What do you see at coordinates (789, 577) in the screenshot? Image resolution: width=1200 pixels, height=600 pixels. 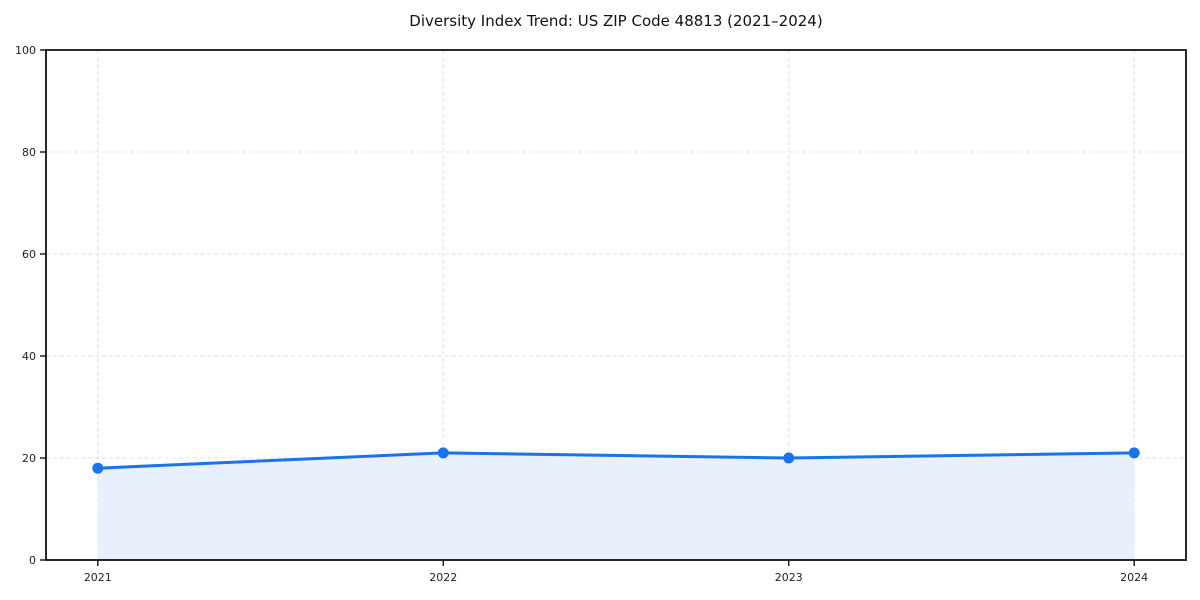 I see `x-tick-label: 2023` at bounding box center [789, 577].